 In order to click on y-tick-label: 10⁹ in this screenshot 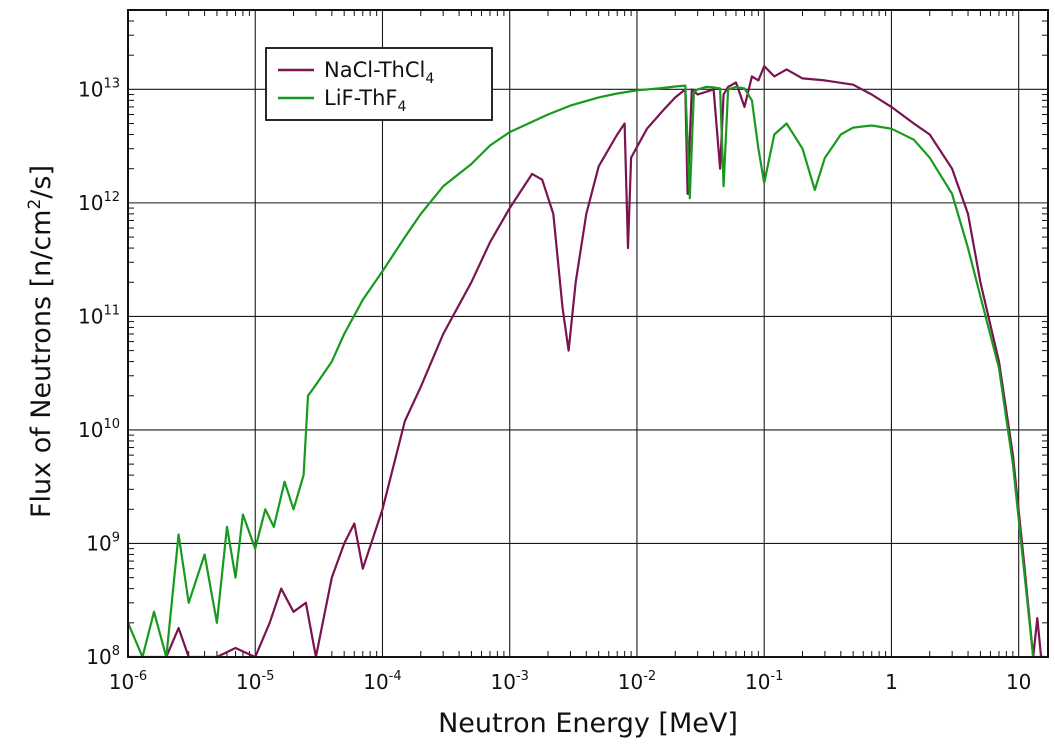, I will do `click(103, 542)`.